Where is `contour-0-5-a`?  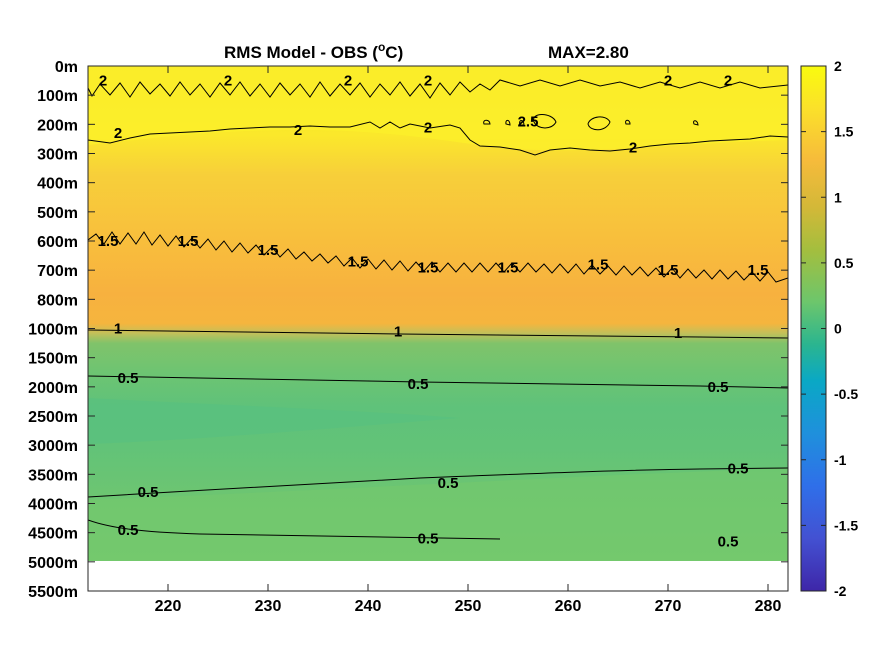
contour-0-5-a is located at coordinates (438, 382).